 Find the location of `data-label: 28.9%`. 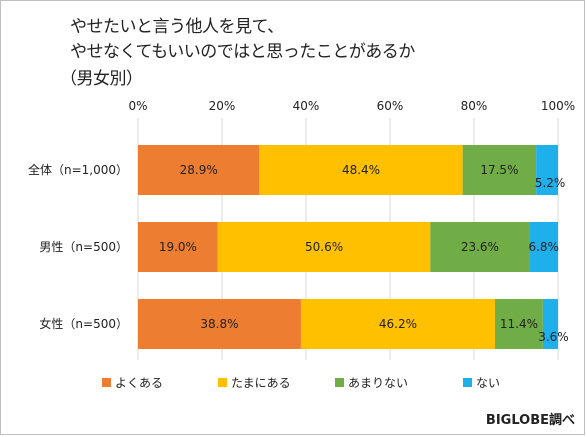

data-label: 28.9% is located at coordinates (199, 170).